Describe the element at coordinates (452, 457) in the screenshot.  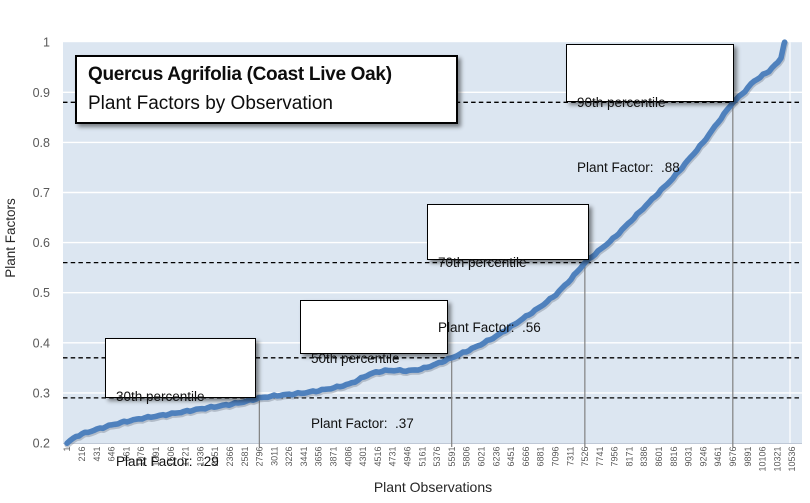
I see `x-tick-label: 5591` at that location.